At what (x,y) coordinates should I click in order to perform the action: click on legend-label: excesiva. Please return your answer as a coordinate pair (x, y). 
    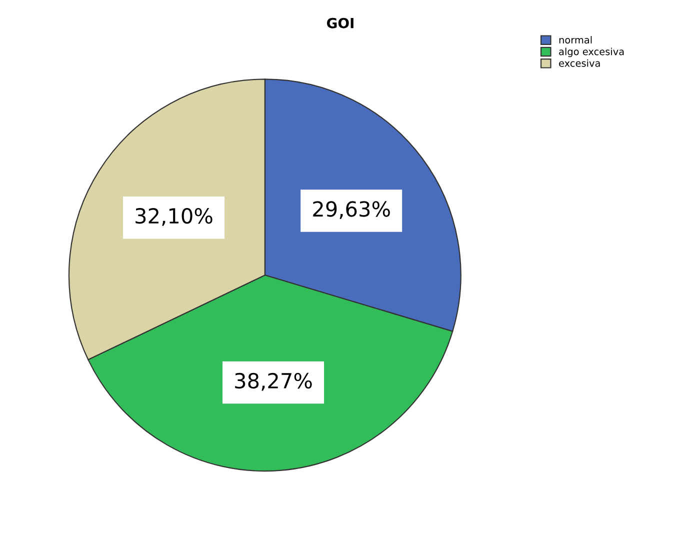
    Looking at the image, I should click on (579, 63).